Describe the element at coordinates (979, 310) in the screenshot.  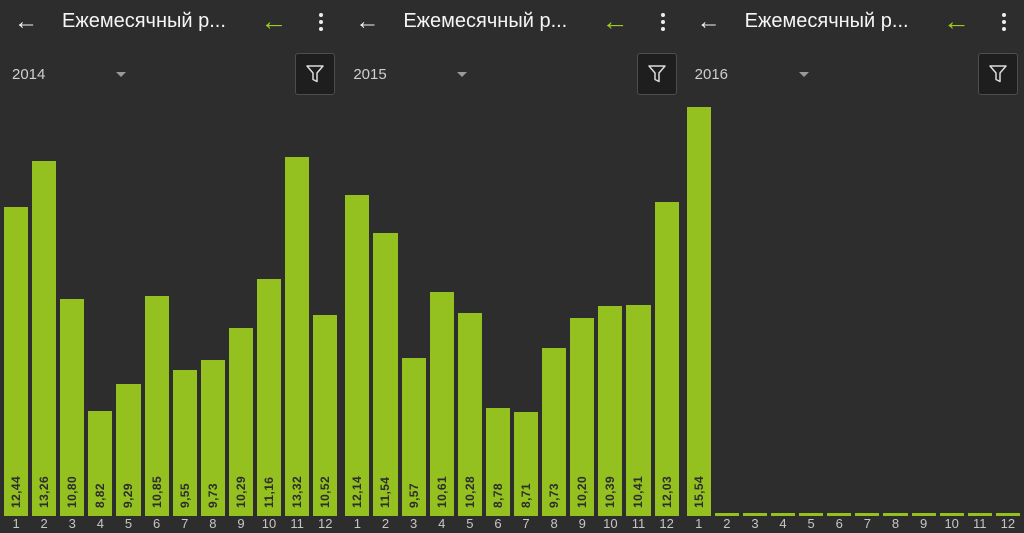
I see `bar-area` at that location.